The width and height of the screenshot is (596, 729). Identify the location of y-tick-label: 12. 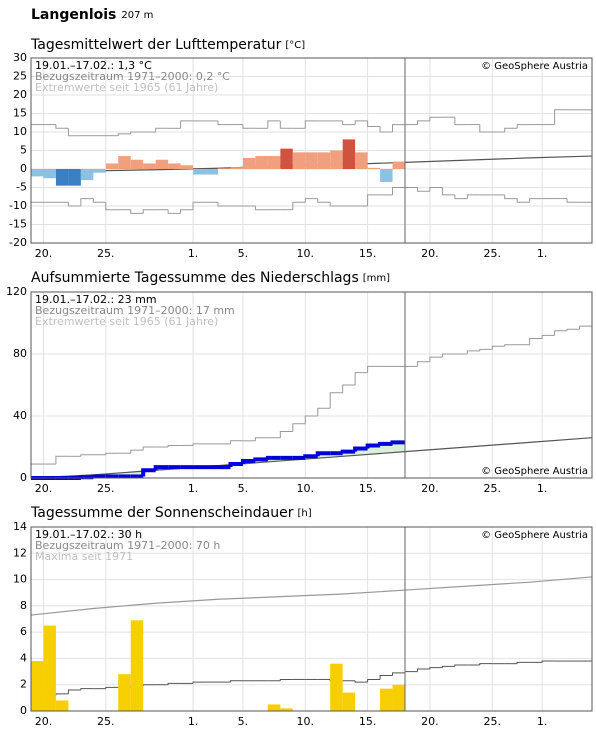
(20, 552).